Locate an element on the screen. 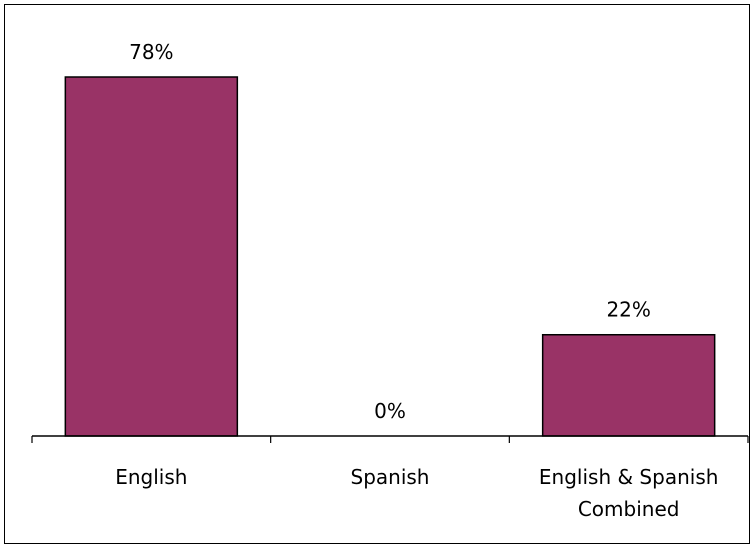 Image resolution: width=756 pixels, height=550 pixels. category-label-1: Spanish is located at coordinates (390, 477).